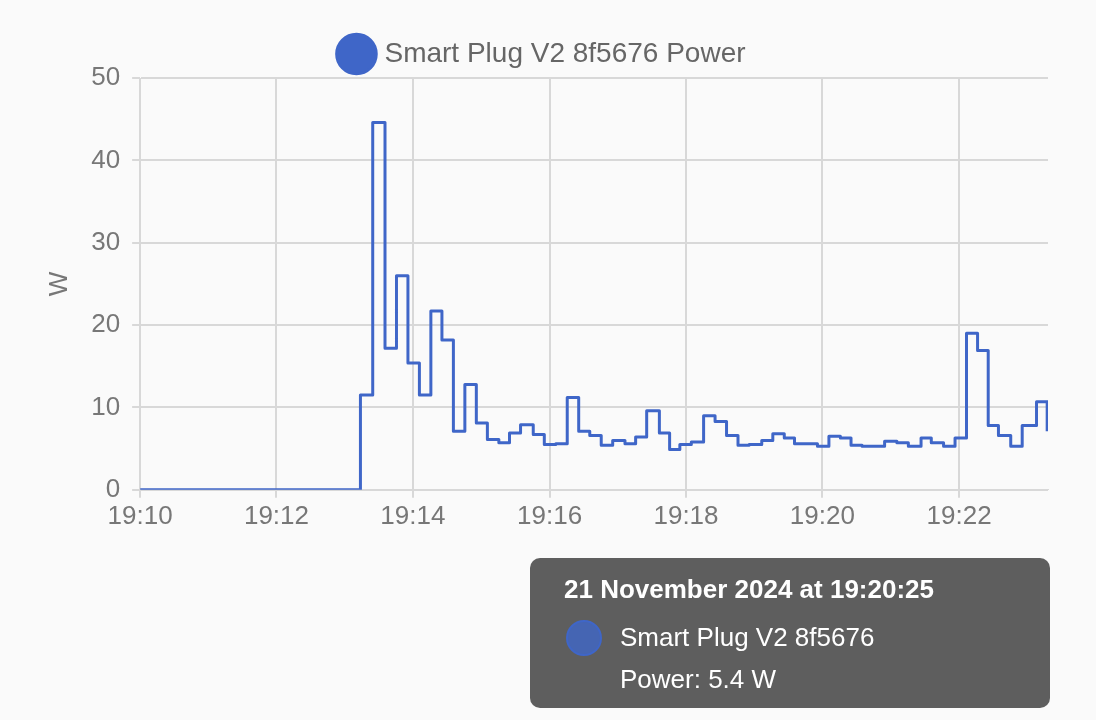 The width and height of the screenshot is (1096, 720). I want to click on x-tick-label: 19:16, so click(550, 514).